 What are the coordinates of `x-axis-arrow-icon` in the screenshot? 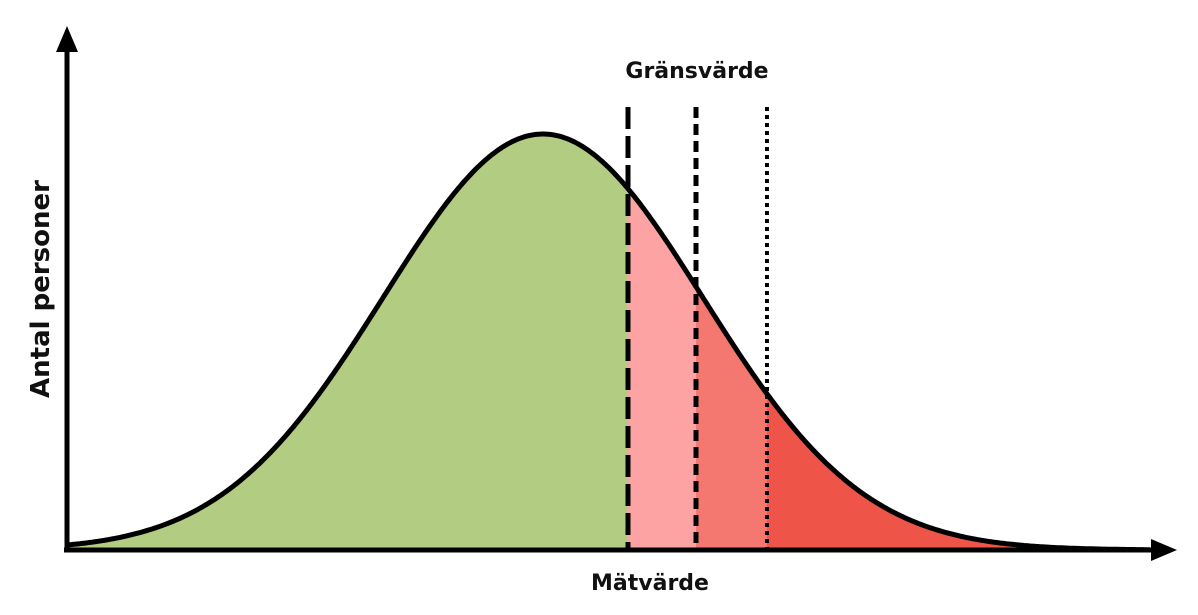 It's located at (1164, 550).